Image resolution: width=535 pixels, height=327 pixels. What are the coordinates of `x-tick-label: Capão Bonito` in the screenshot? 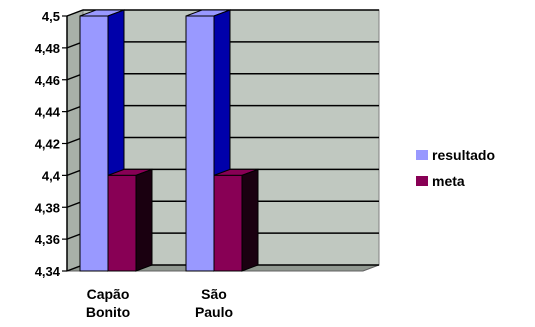 It's located at (108, 303).